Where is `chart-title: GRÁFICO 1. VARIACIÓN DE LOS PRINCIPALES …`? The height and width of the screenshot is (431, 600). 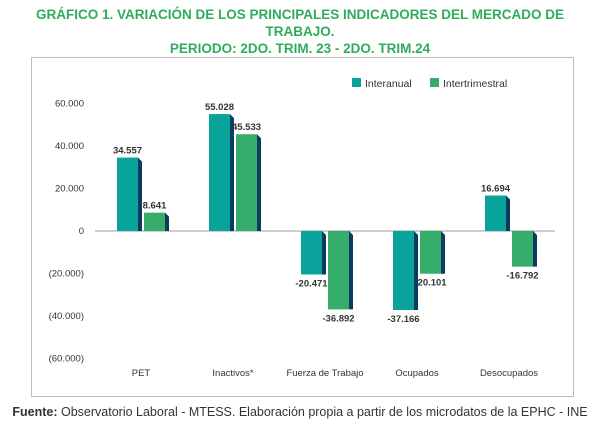 chart-title: GRÁFICO 1. VARIACIÓN DE LOS PRINCIPALES … is located at coordinates (300, 31).